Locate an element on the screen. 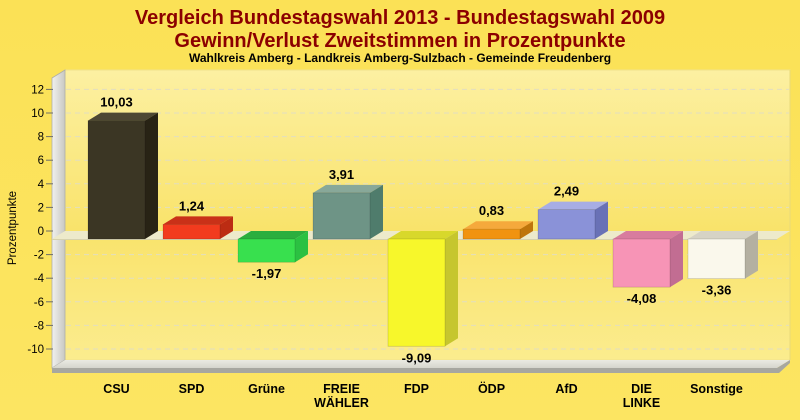 The image size is (800, 420). y-tick-label: 2 is located at coordinates (41, 208).